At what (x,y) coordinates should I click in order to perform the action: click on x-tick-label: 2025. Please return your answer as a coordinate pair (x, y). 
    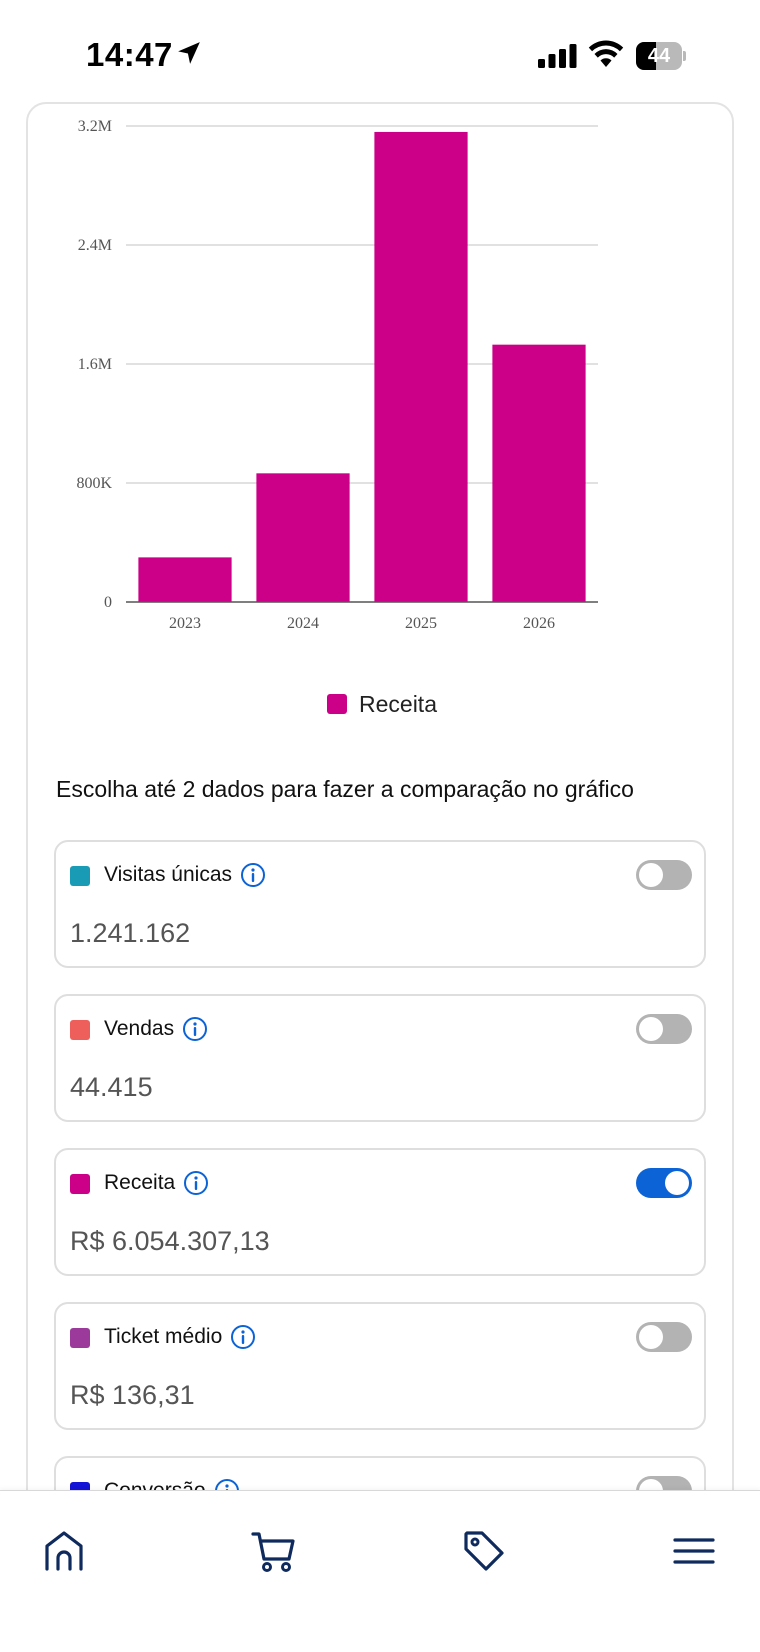
    Looking at the image, I should click on (421, 623).